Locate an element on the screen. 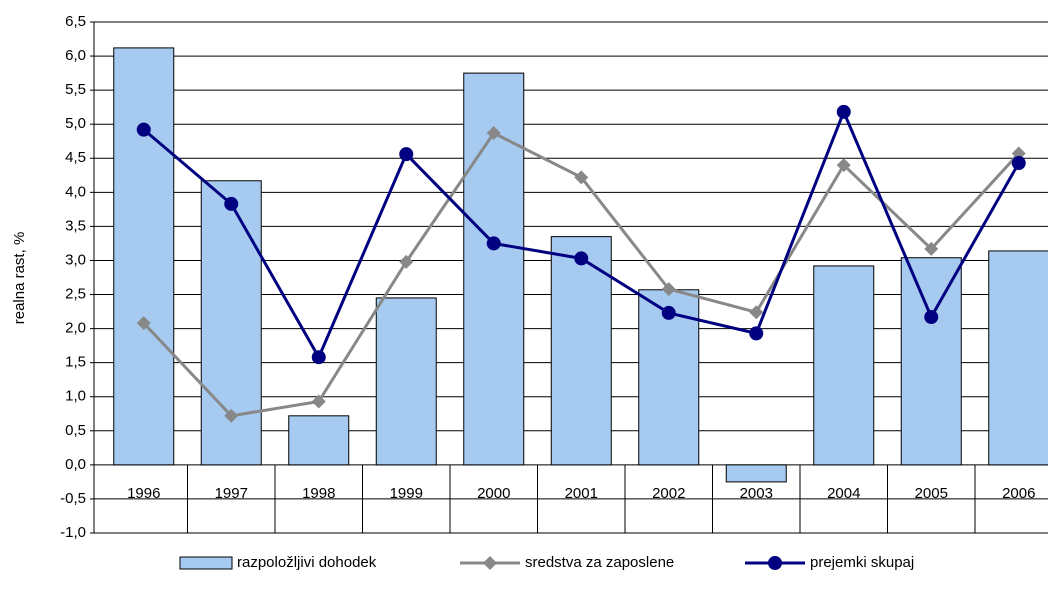 The width and height of the screenshot is (1048, 601). x-tick-label: 1997 is located at coordinates (231, 493).